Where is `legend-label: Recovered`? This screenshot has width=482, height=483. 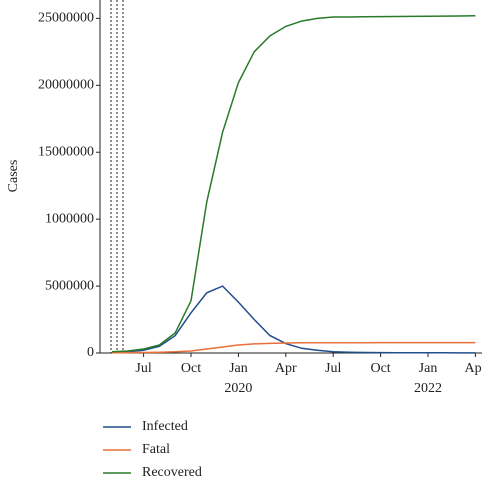
legend-label: Recovered is located at coordinates (172, 471).